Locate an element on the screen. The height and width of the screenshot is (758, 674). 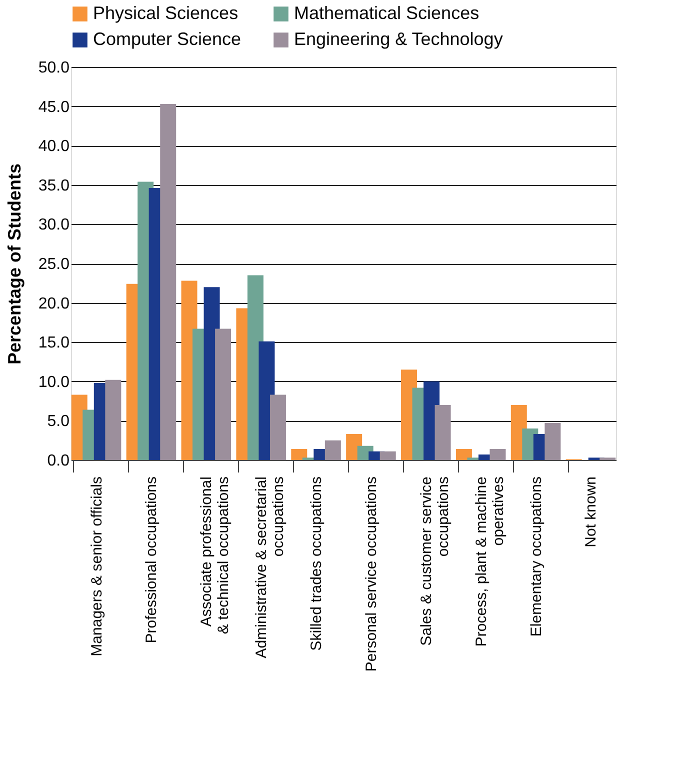
y-axis-title: Percentage of Students is located at coordinates (14, 264).